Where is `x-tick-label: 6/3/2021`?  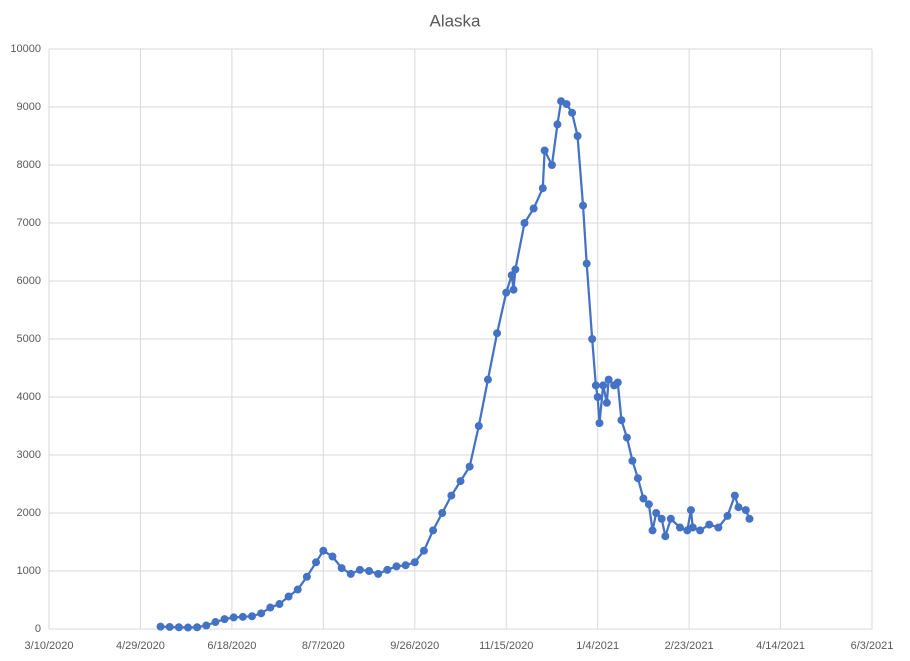 x-tick-label: 6/3/2021 is located at coordinates (872, 646).